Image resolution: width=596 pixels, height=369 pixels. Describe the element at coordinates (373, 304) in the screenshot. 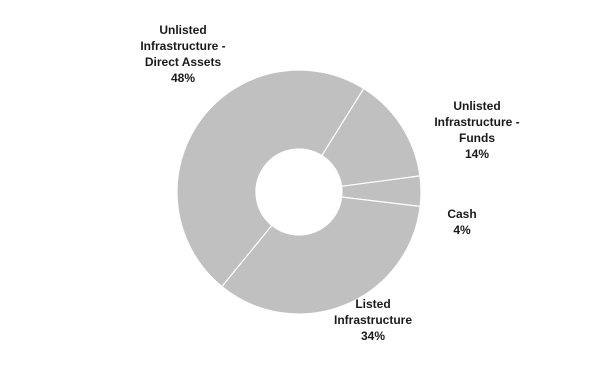

I see `slice-label-line: Listed` at that location.